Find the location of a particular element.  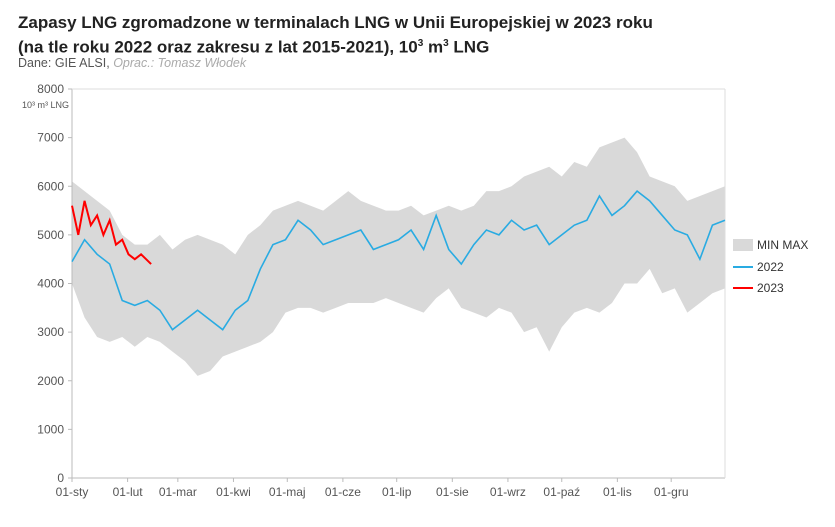

x-tick-label: 01-paź is located at coordinates (561, 492).